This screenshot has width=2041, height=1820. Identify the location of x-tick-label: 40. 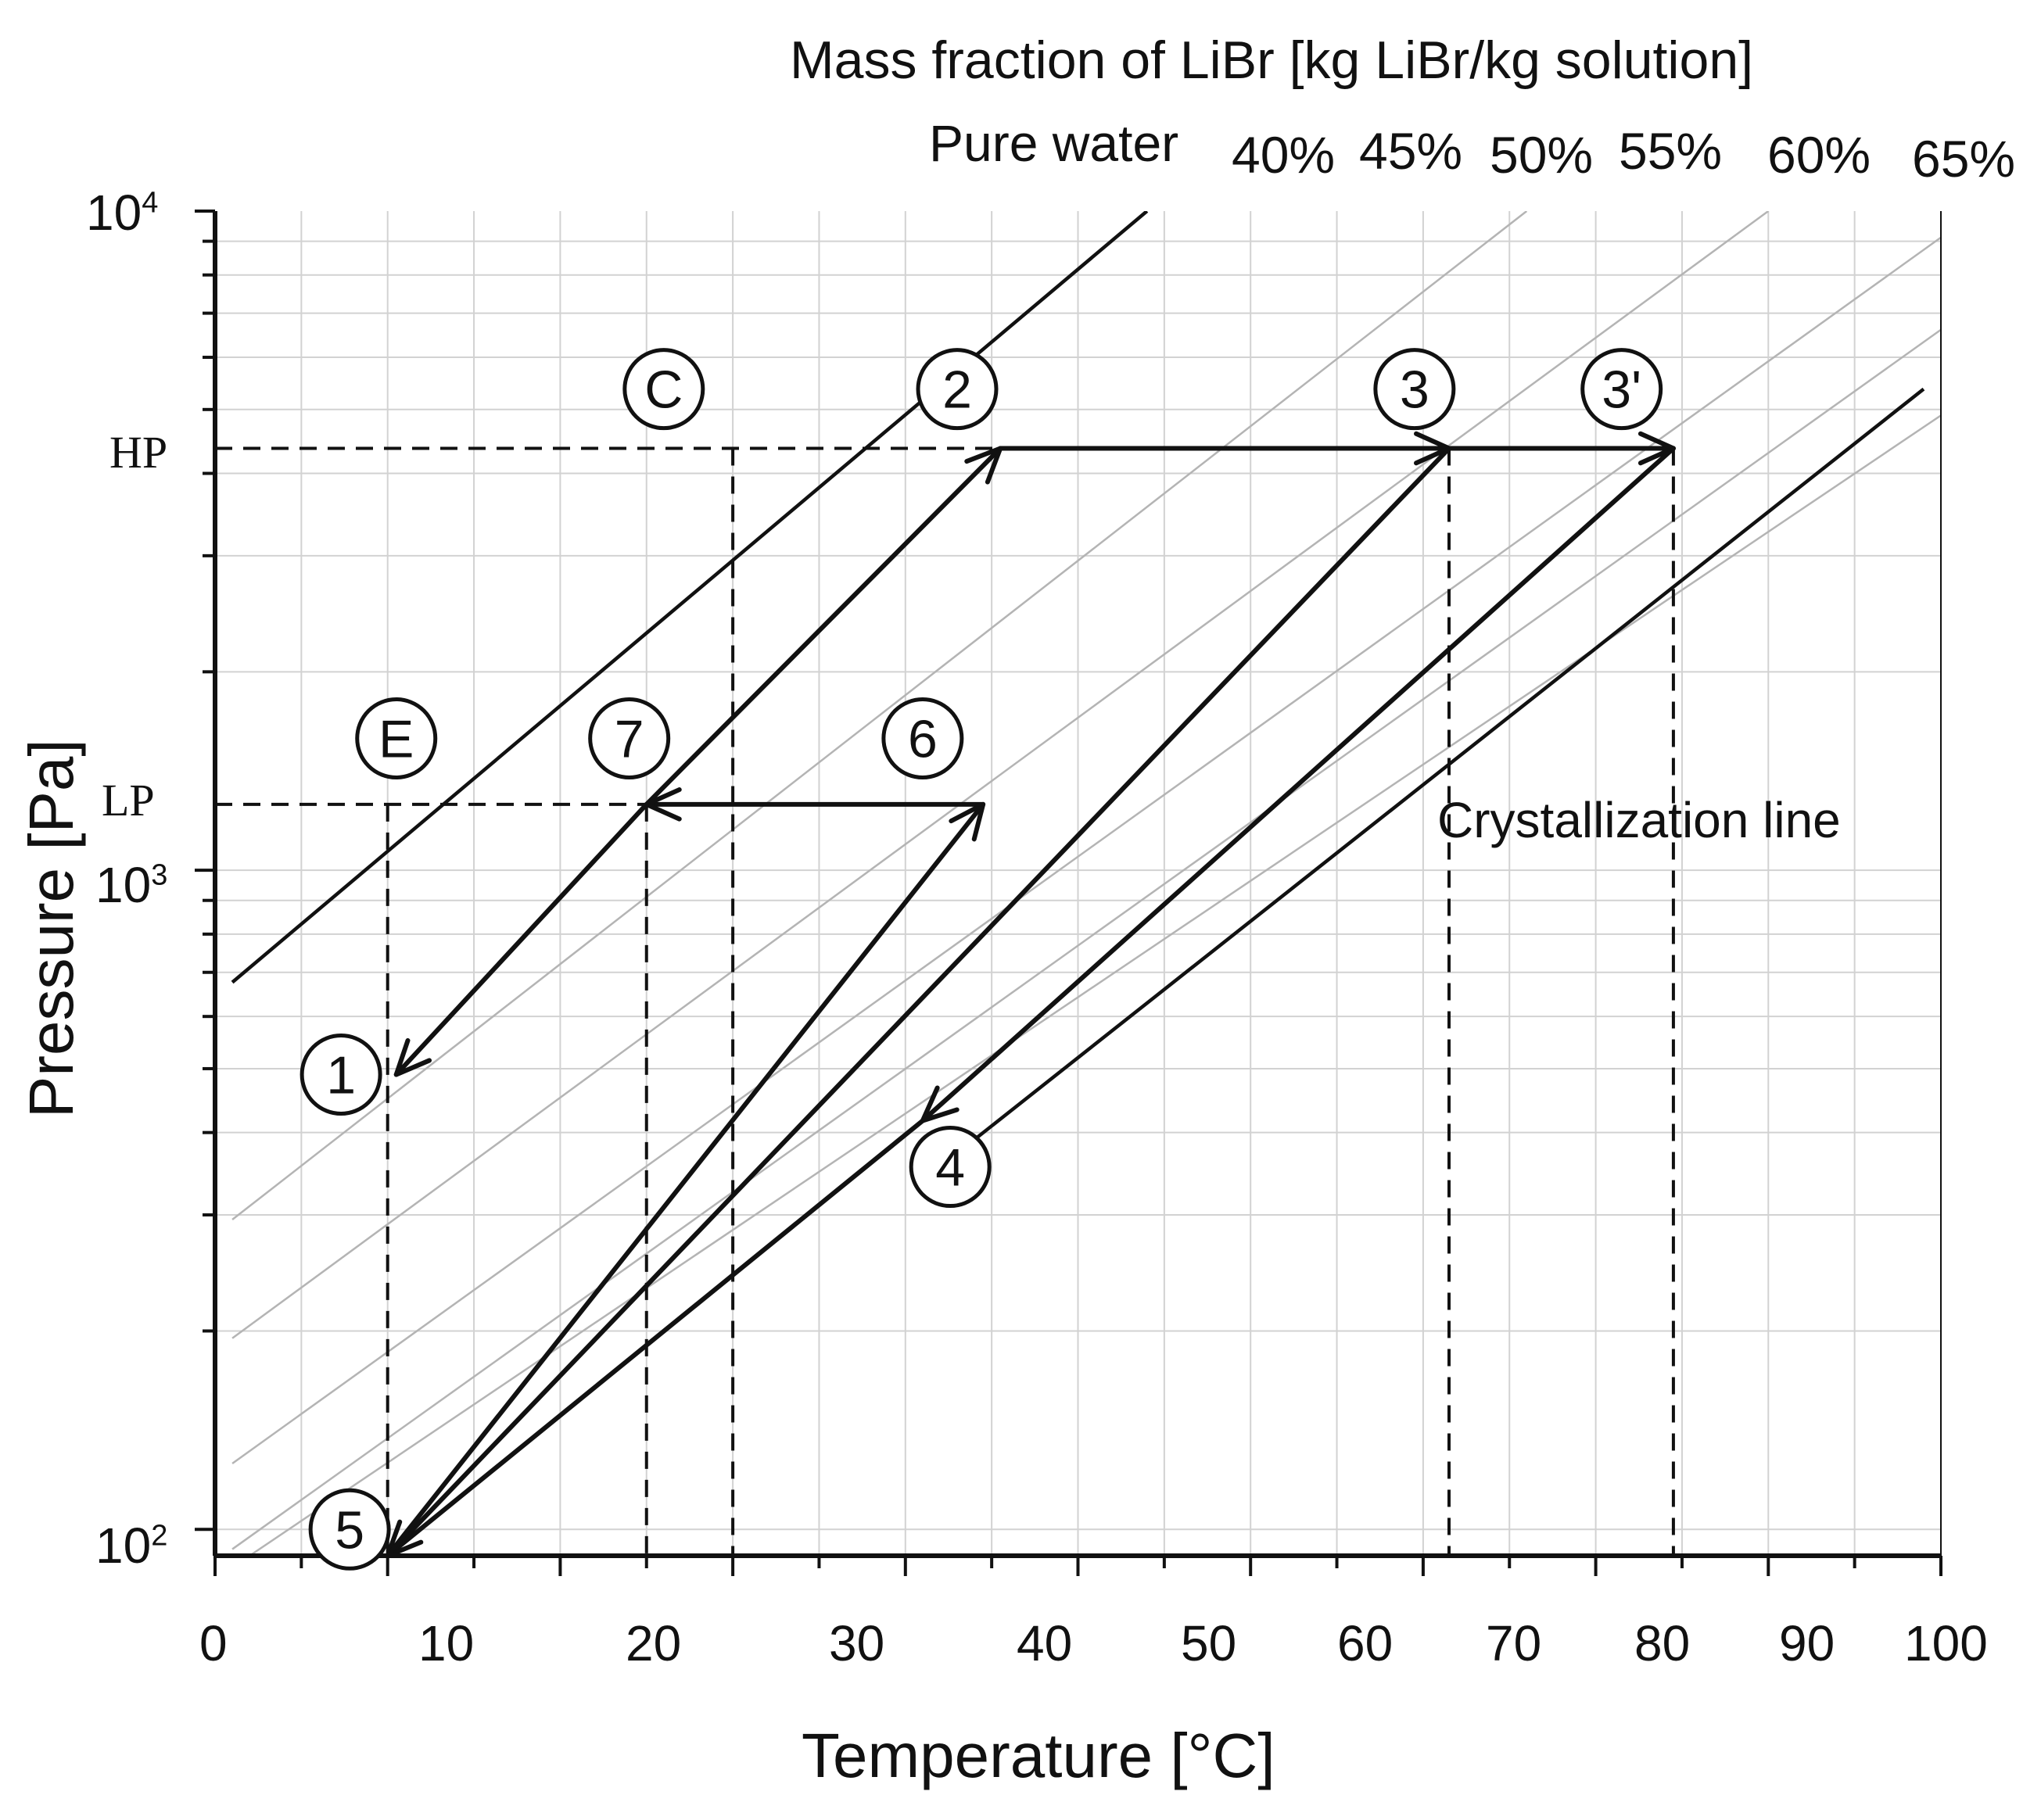
(1045, 1643).